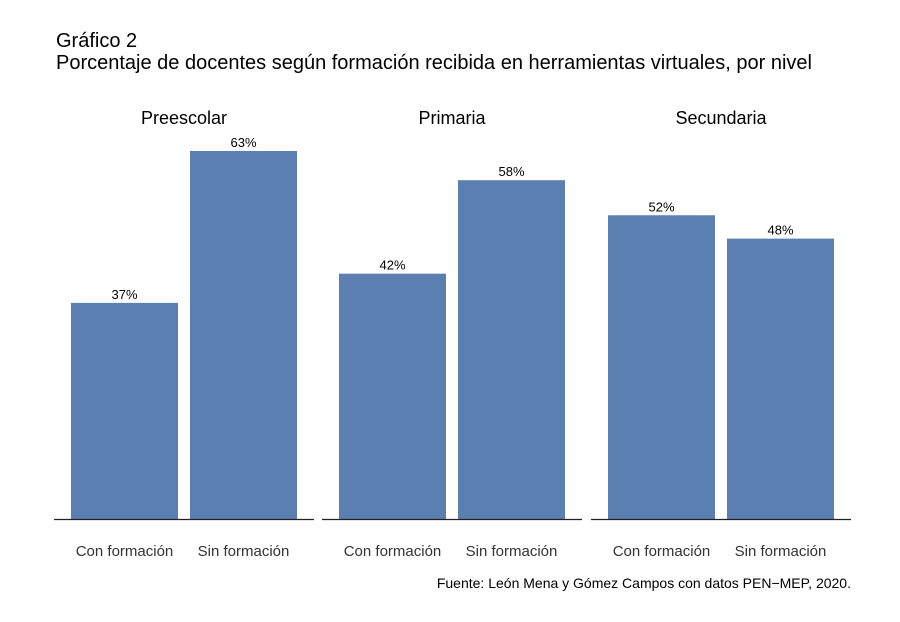 This screenshot has width=900, height=622. What do you see at coordinates (243, 335) in the screenshot?
I see `bar-preescolar-sin` at bounding box center [243, 335].